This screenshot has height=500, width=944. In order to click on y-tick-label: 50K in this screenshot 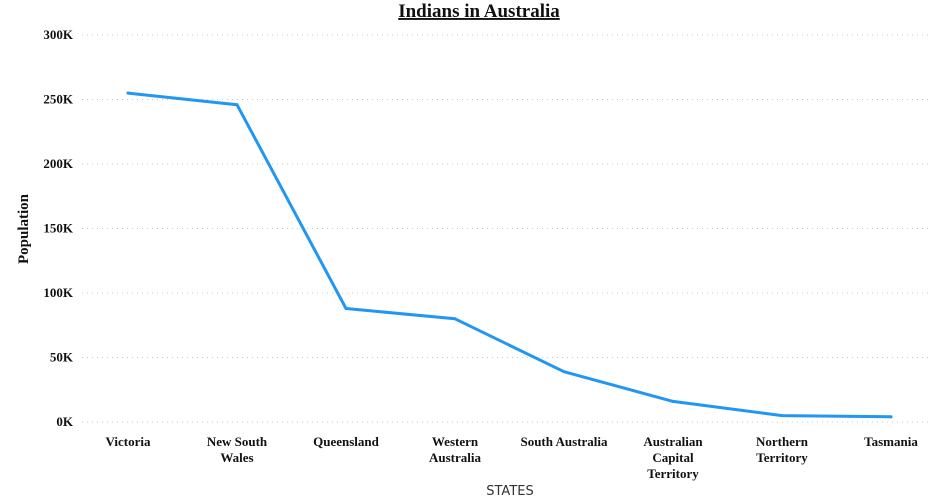, I will do `click(62, 357)`.